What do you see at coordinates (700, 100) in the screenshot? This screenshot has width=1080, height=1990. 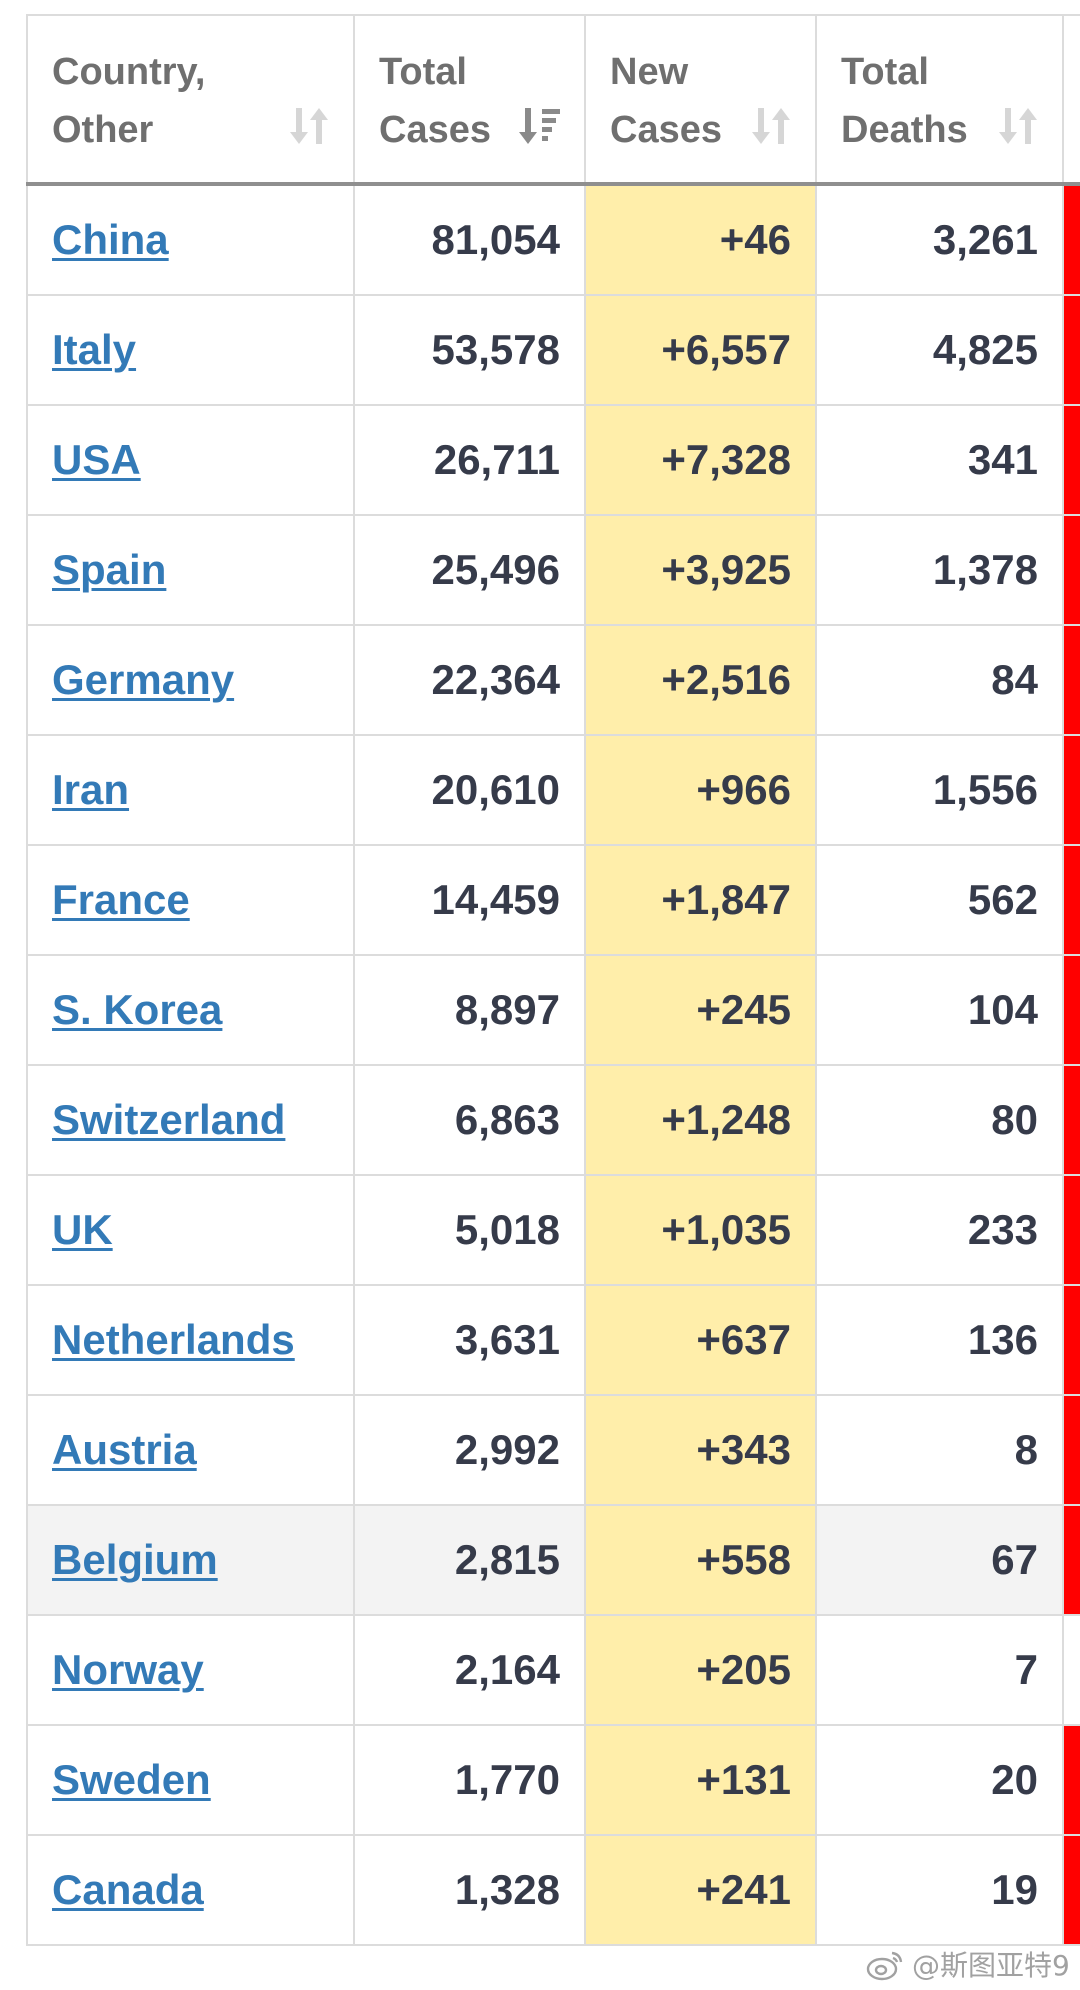 I see `column-header-new-cases: New Cases` at bounding box center [700, 100].